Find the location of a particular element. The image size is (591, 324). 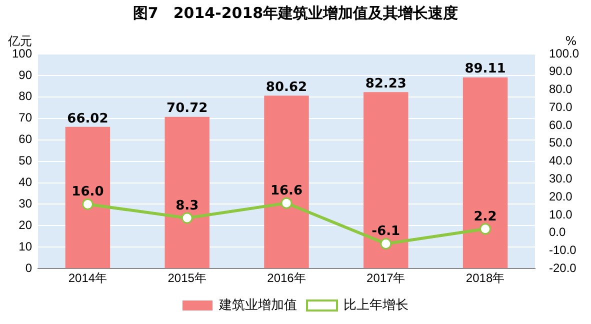

y2-tick-label: 40.0 is located at coordinates (560, 161).